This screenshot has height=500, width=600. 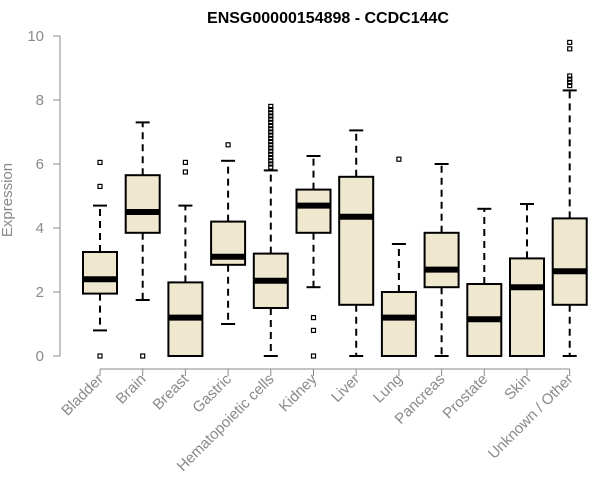 I want to click on x-tick-label: Lung, so click(x=388, y=389).